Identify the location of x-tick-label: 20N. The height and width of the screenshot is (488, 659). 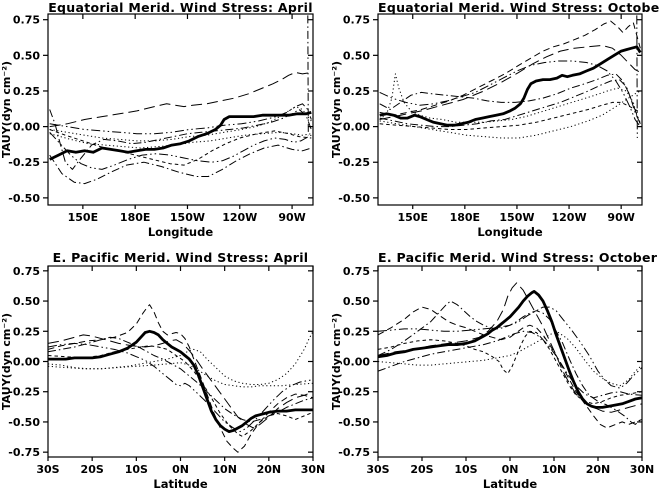
(598, 469).